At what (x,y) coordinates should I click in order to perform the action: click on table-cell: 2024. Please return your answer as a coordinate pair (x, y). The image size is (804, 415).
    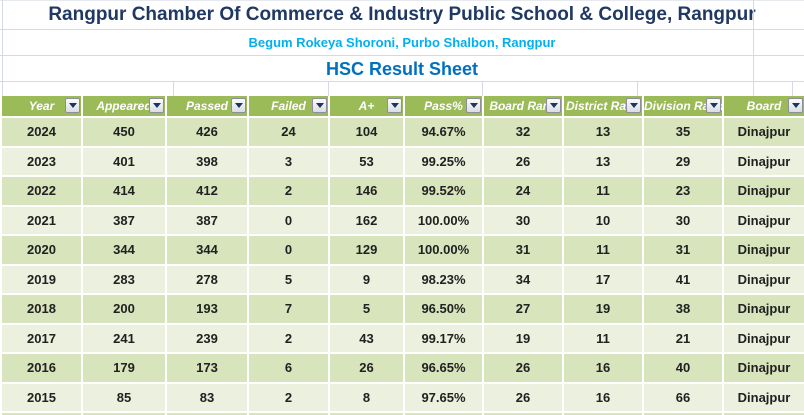
    Looking at the image, I should click on (41, 132).